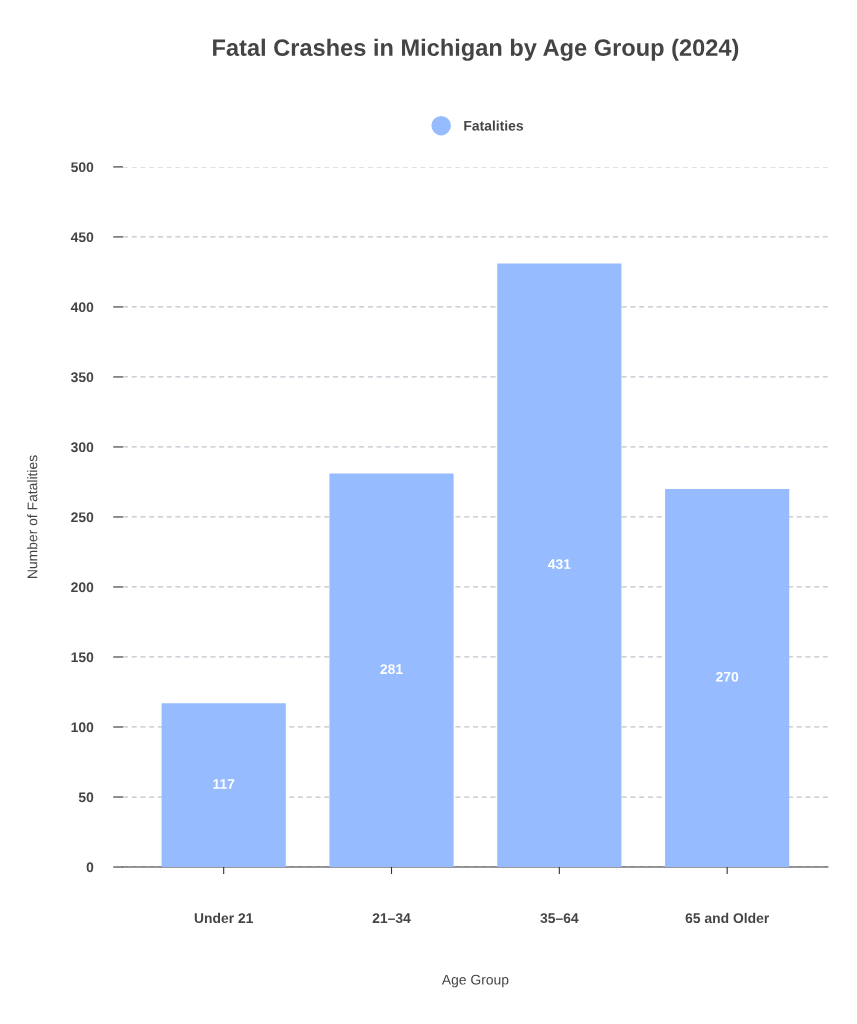 The image size is (857, 1024). I want to click on y-axis-title: Number of Fatalities, so click(32, 516).